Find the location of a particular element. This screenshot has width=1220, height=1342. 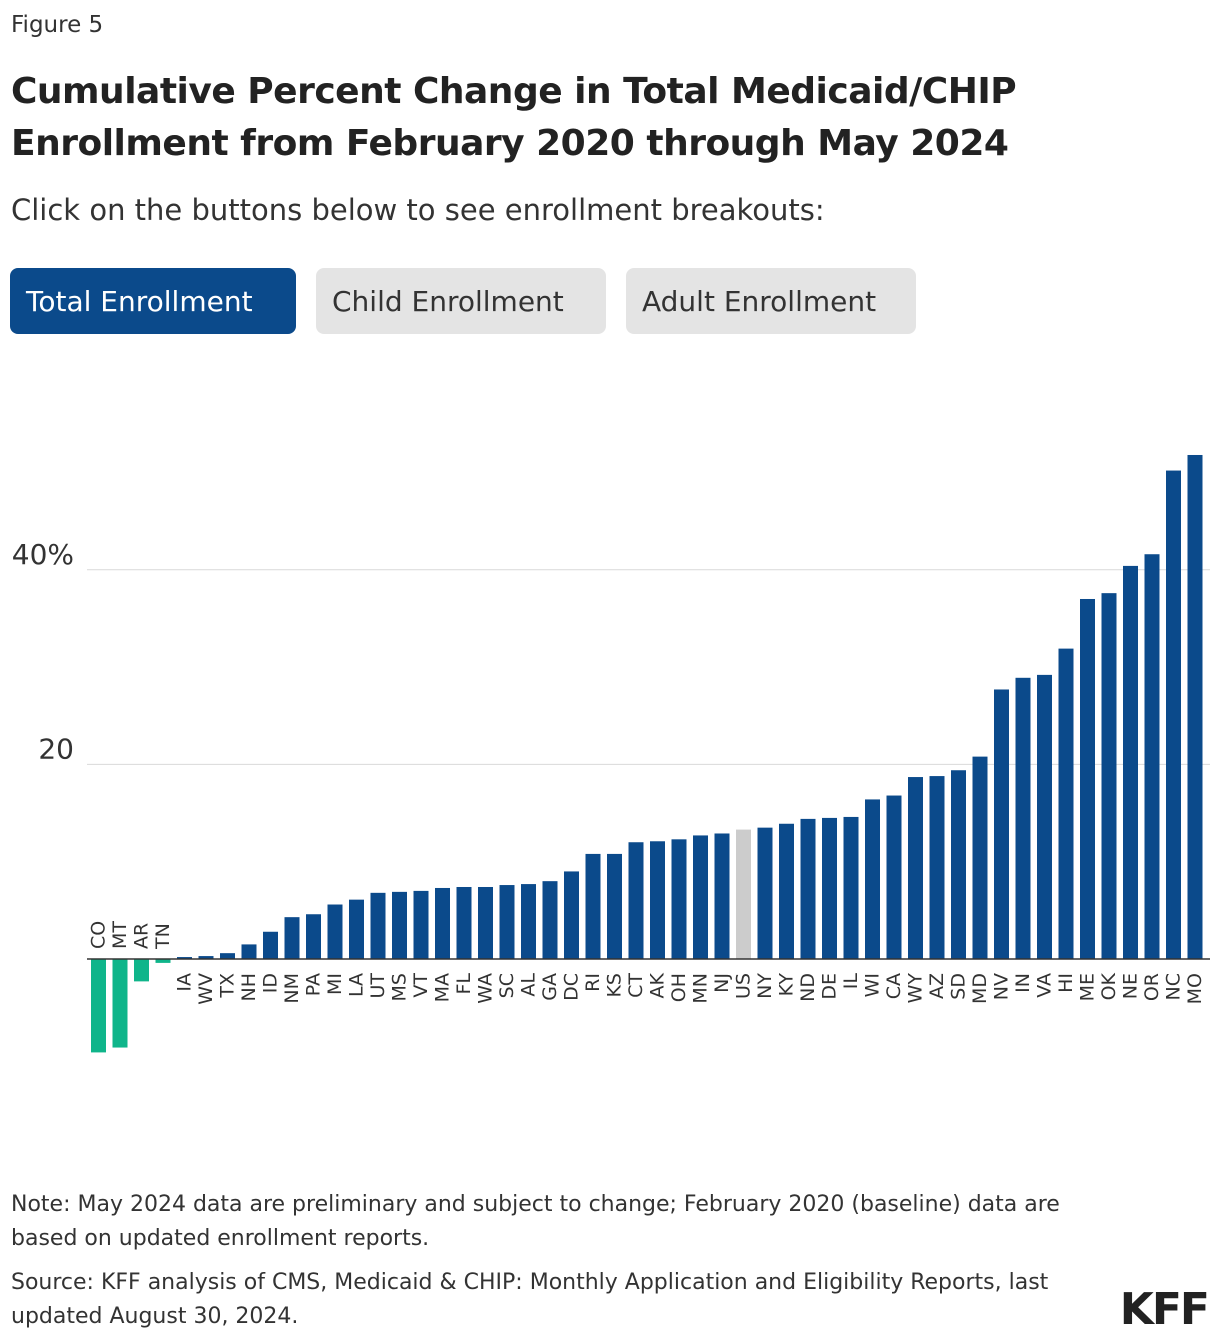

bar-mo is located at coordinates (1195, 706).